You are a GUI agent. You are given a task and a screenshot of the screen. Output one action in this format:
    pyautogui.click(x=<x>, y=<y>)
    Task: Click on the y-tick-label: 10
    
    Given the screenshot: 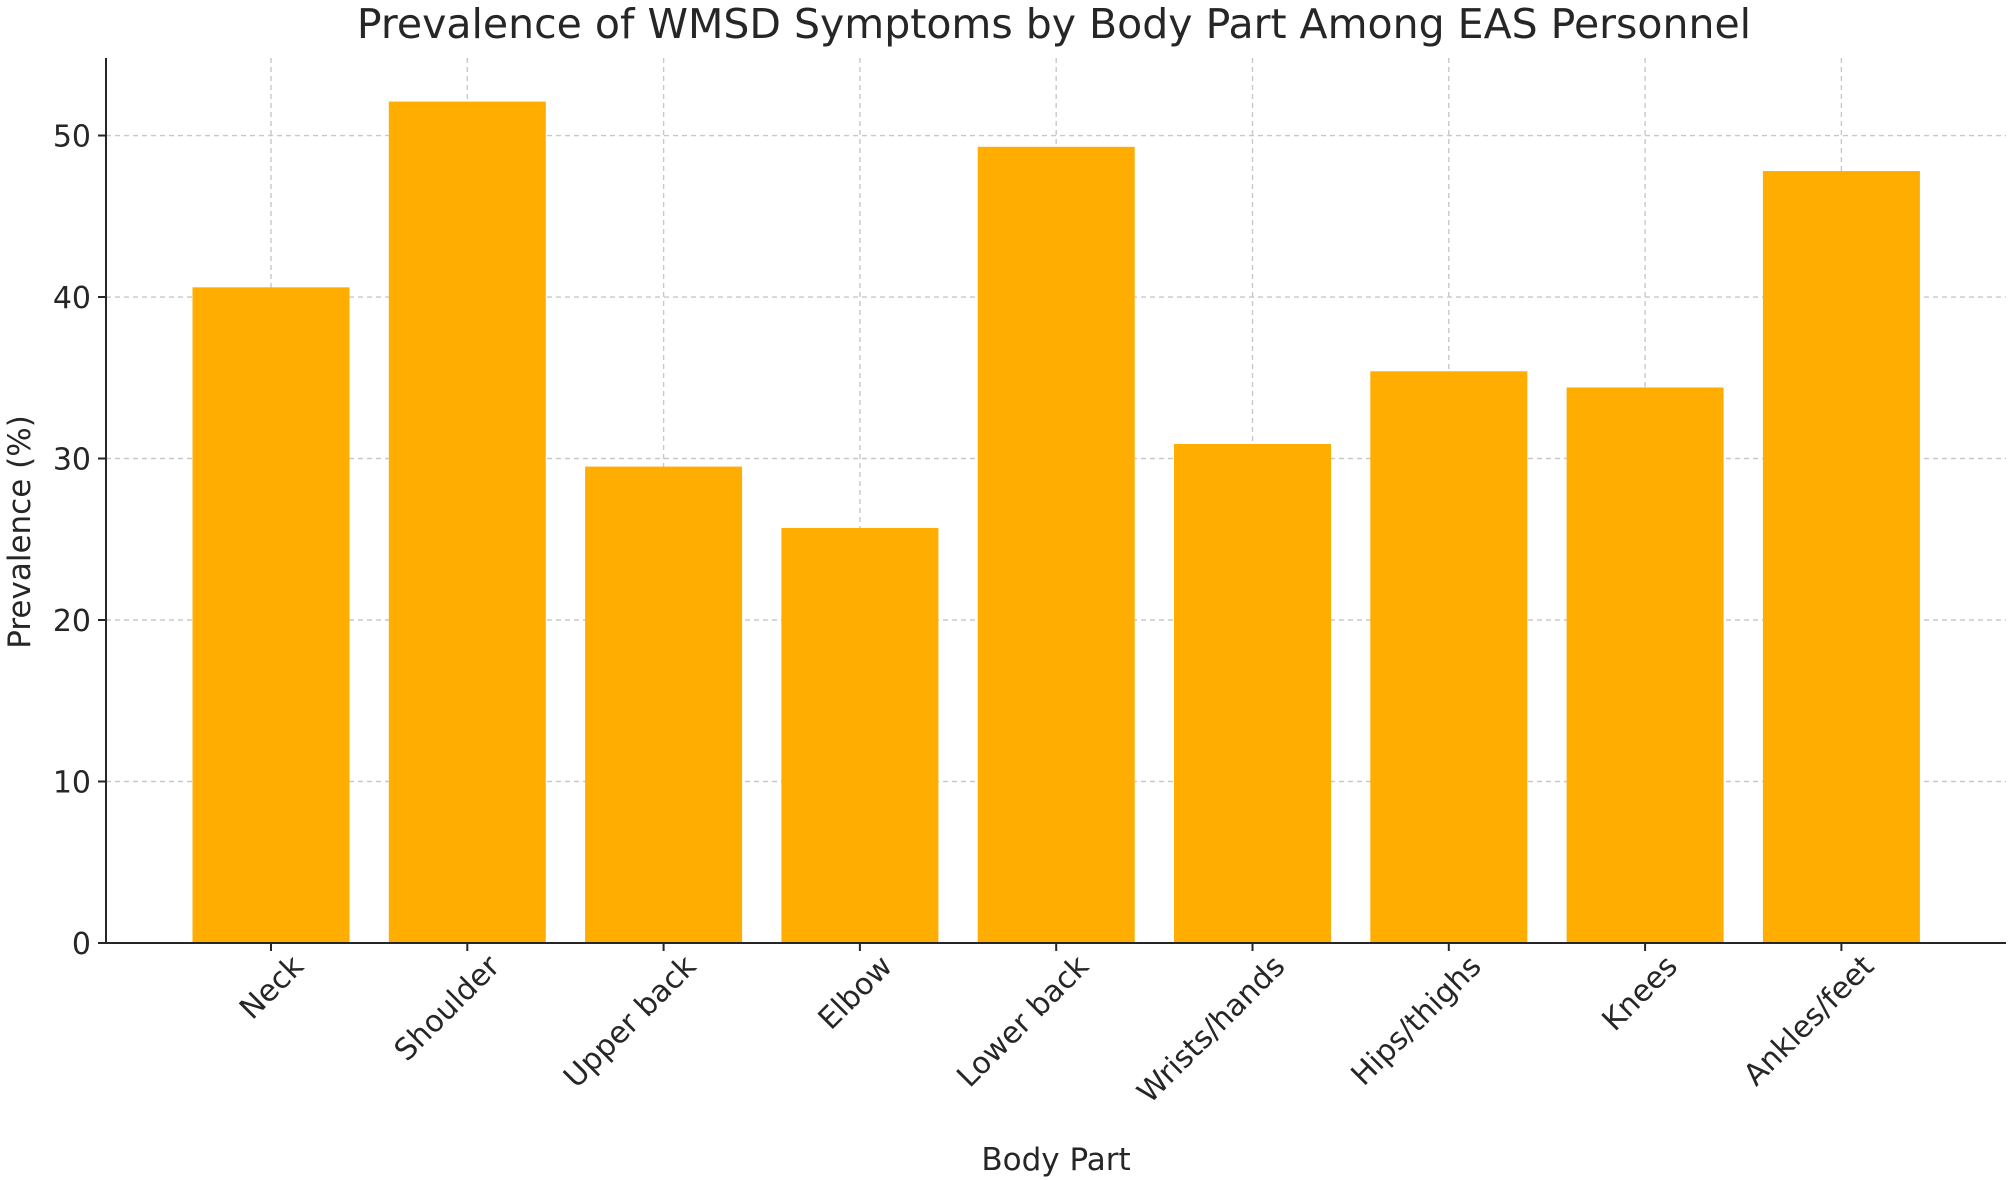 What is the action you would take?
    pyautogui.click(x=72, y=783)
    